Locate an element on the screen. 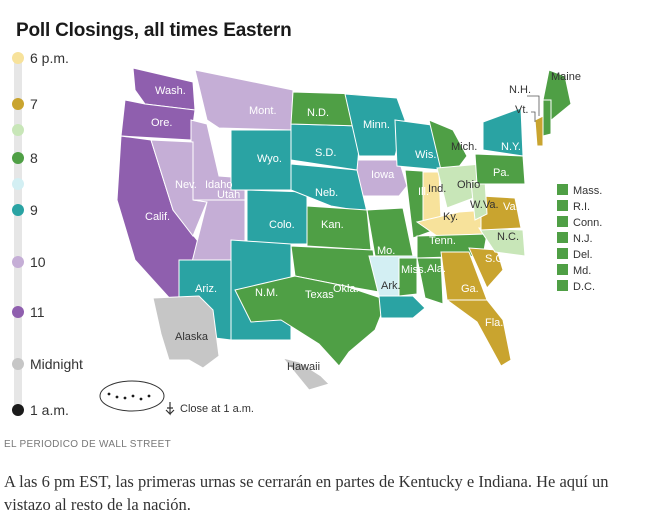  state-pa is located at coordinates (500, 169).